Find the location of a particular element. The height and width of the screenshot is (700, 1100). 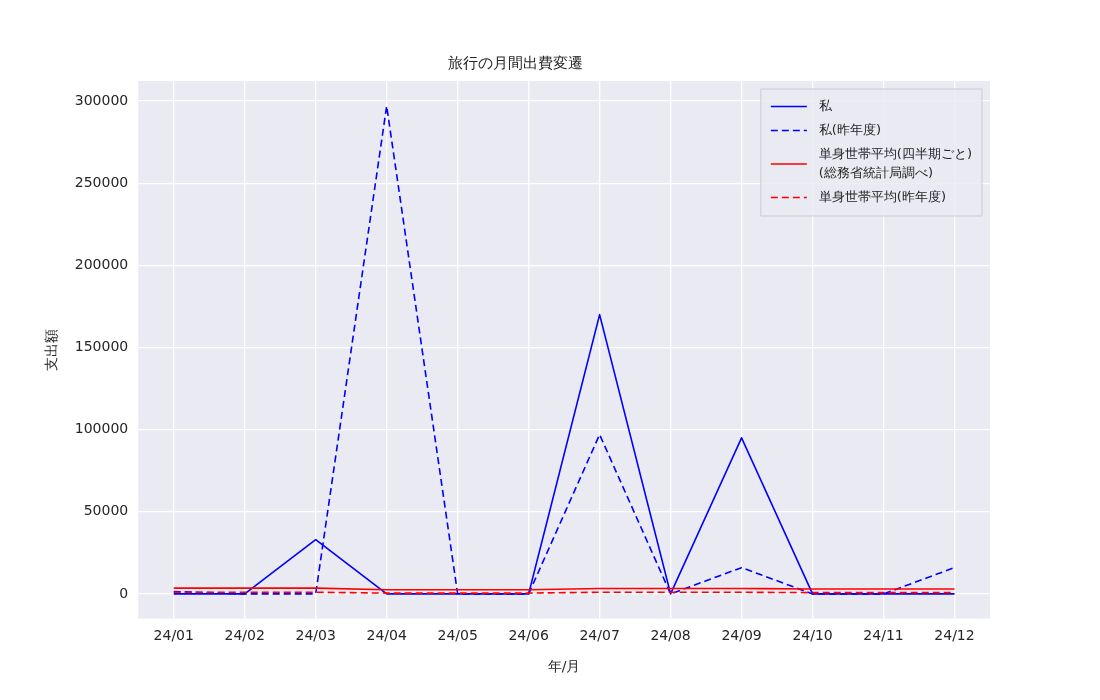

y-tick-label: 100000 is located at coordinates (101, 428).